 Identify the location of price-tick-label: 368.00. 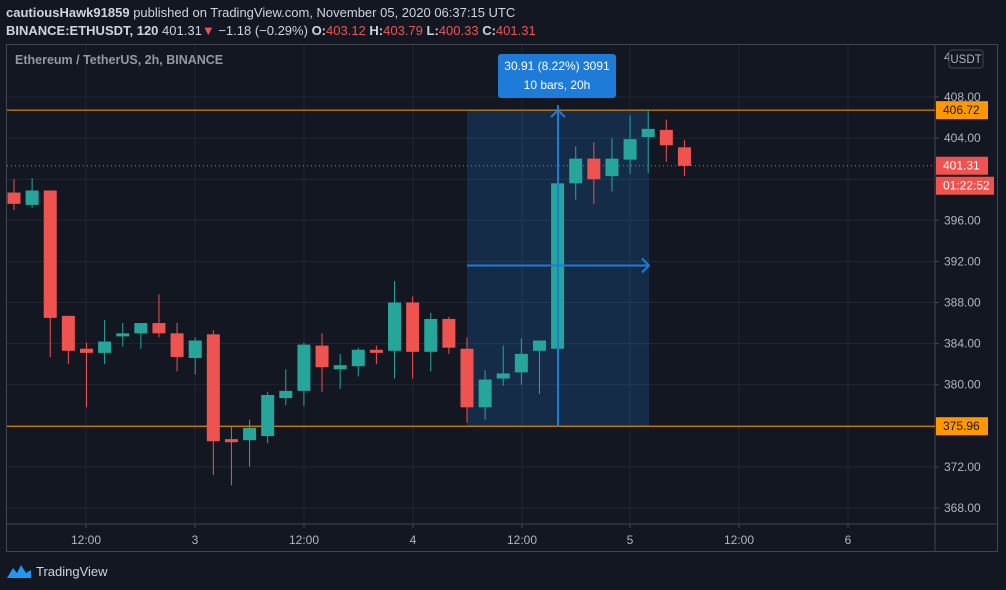
(962, 508).